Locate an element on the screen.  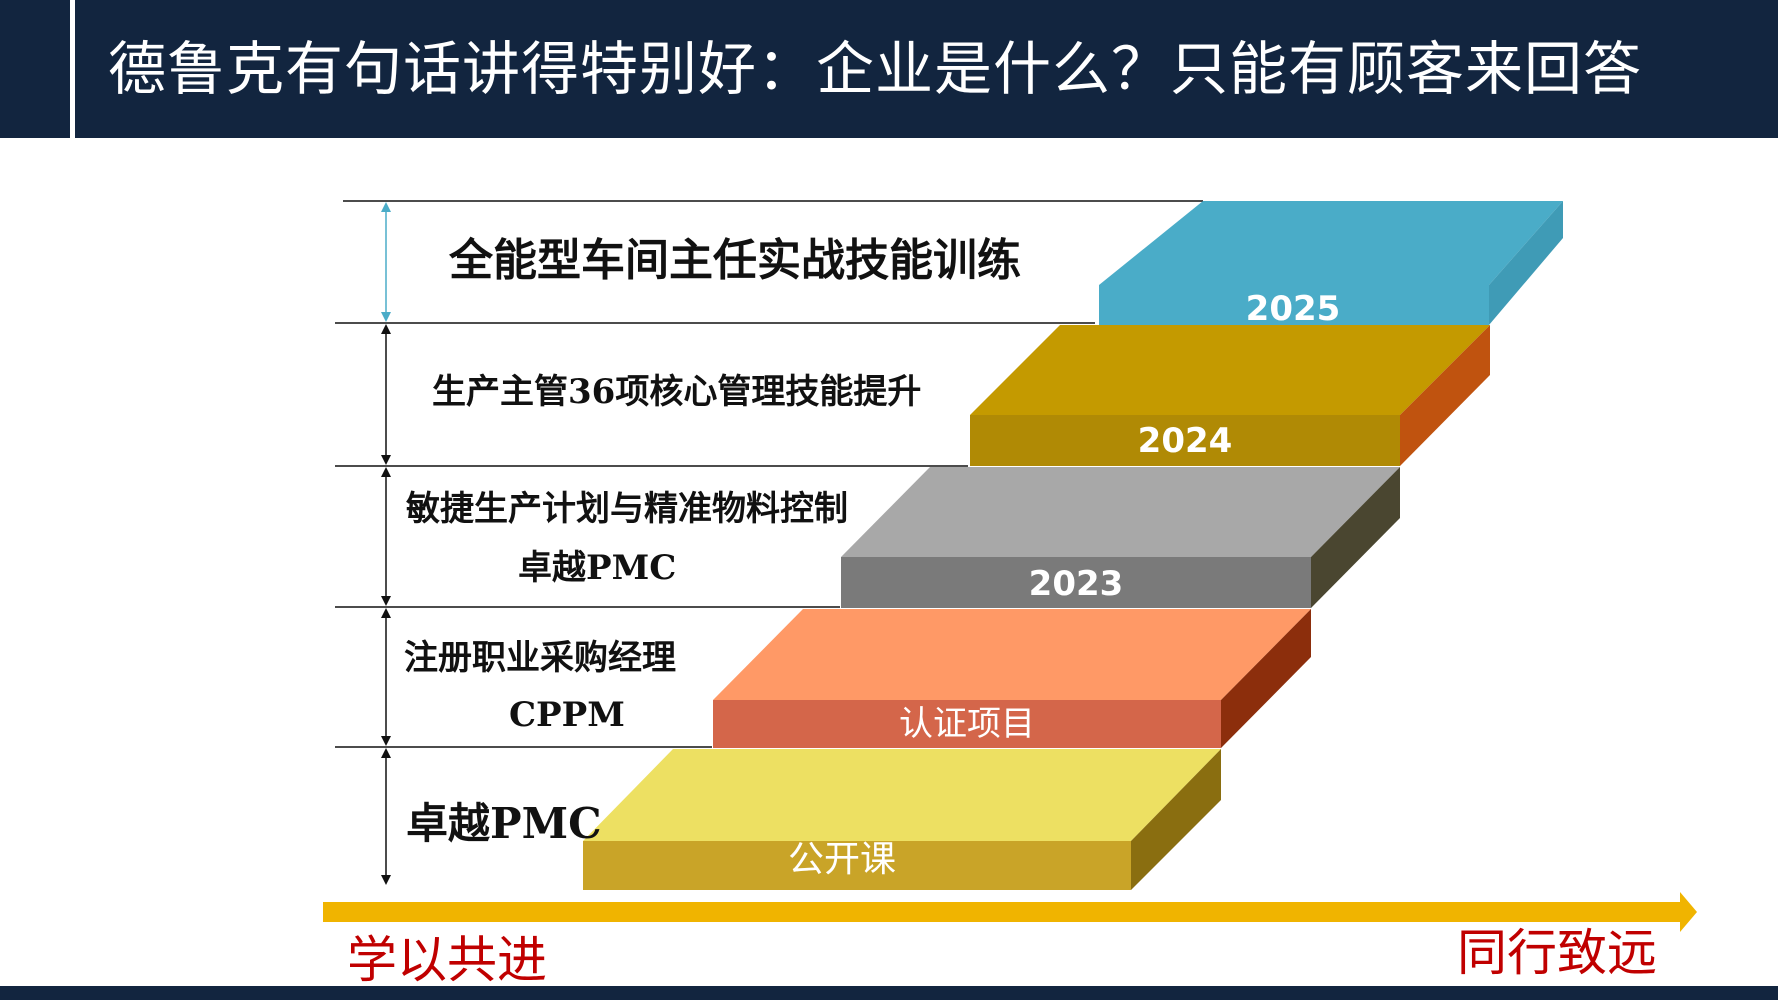
header-divider is located at coordinates (72, 69).